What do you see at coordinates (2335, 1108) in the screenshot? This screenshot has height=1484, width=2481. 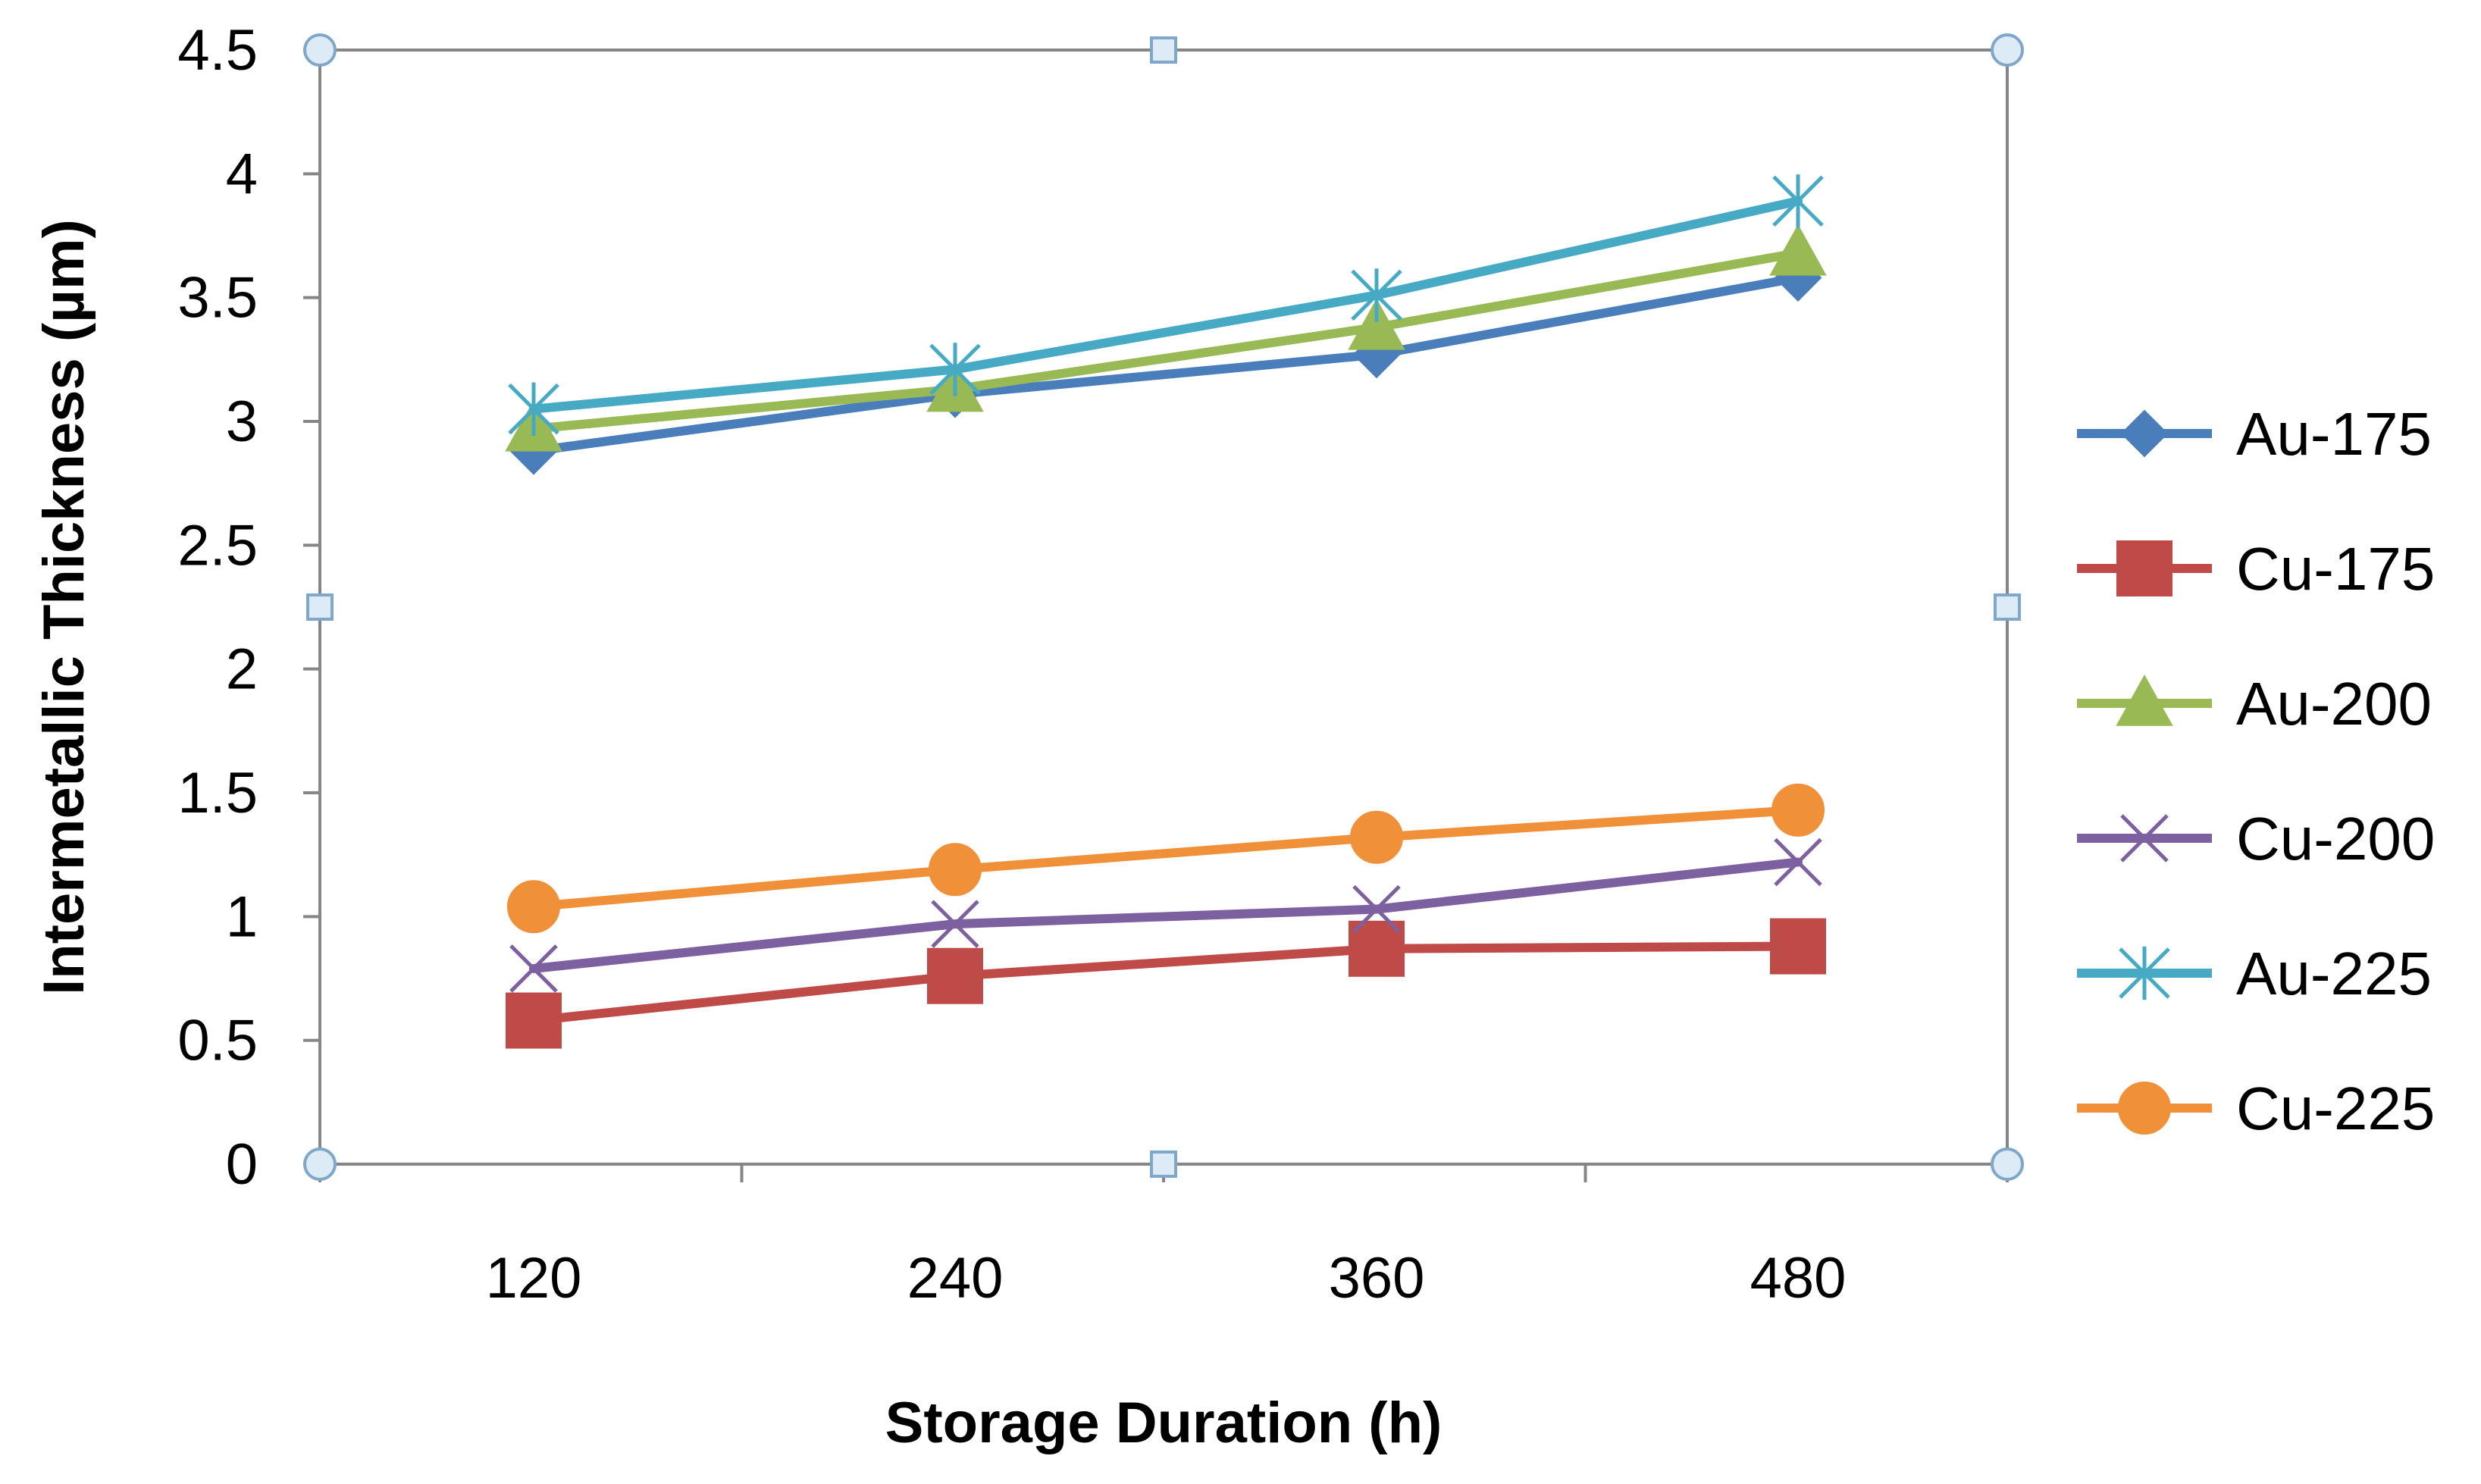 I see `legend-label: Cu-225` at bounding box center [2335, 1108].